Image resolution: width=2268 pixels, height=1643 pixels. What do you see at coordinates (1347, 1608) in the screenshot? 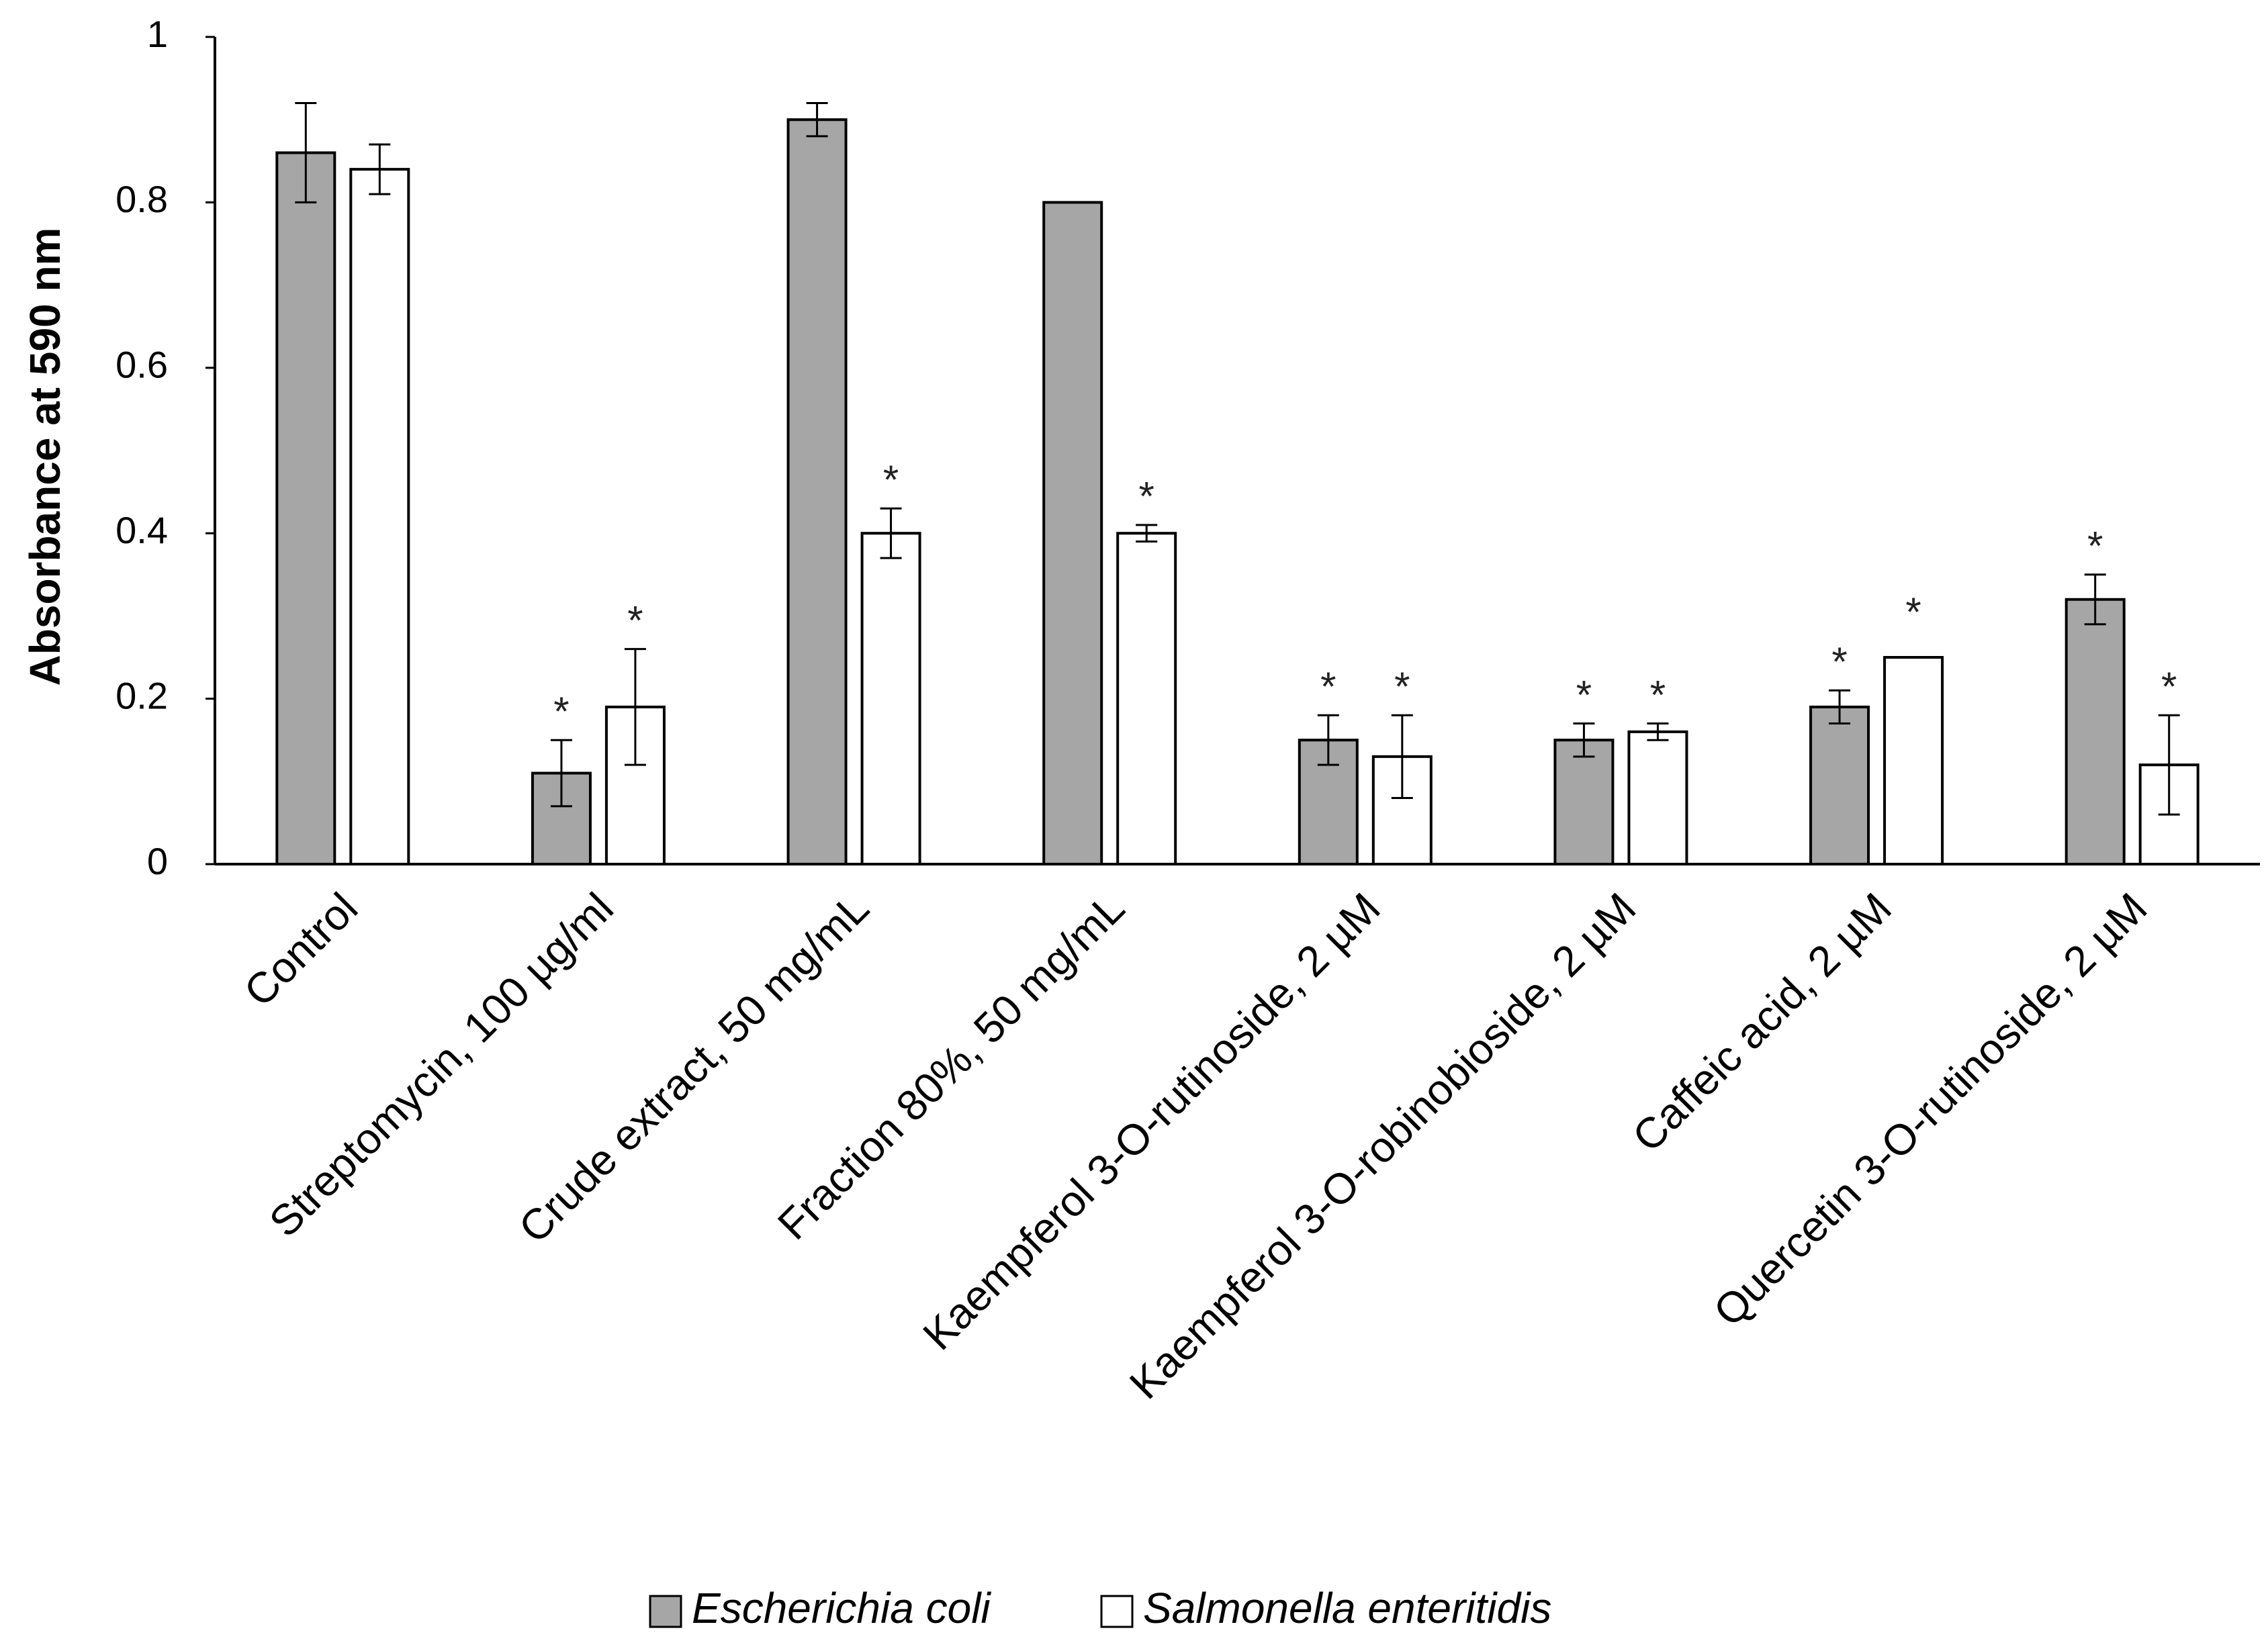
I see `legend-label: Salmonella enteritidis` at bounding box center [1347, 1608].